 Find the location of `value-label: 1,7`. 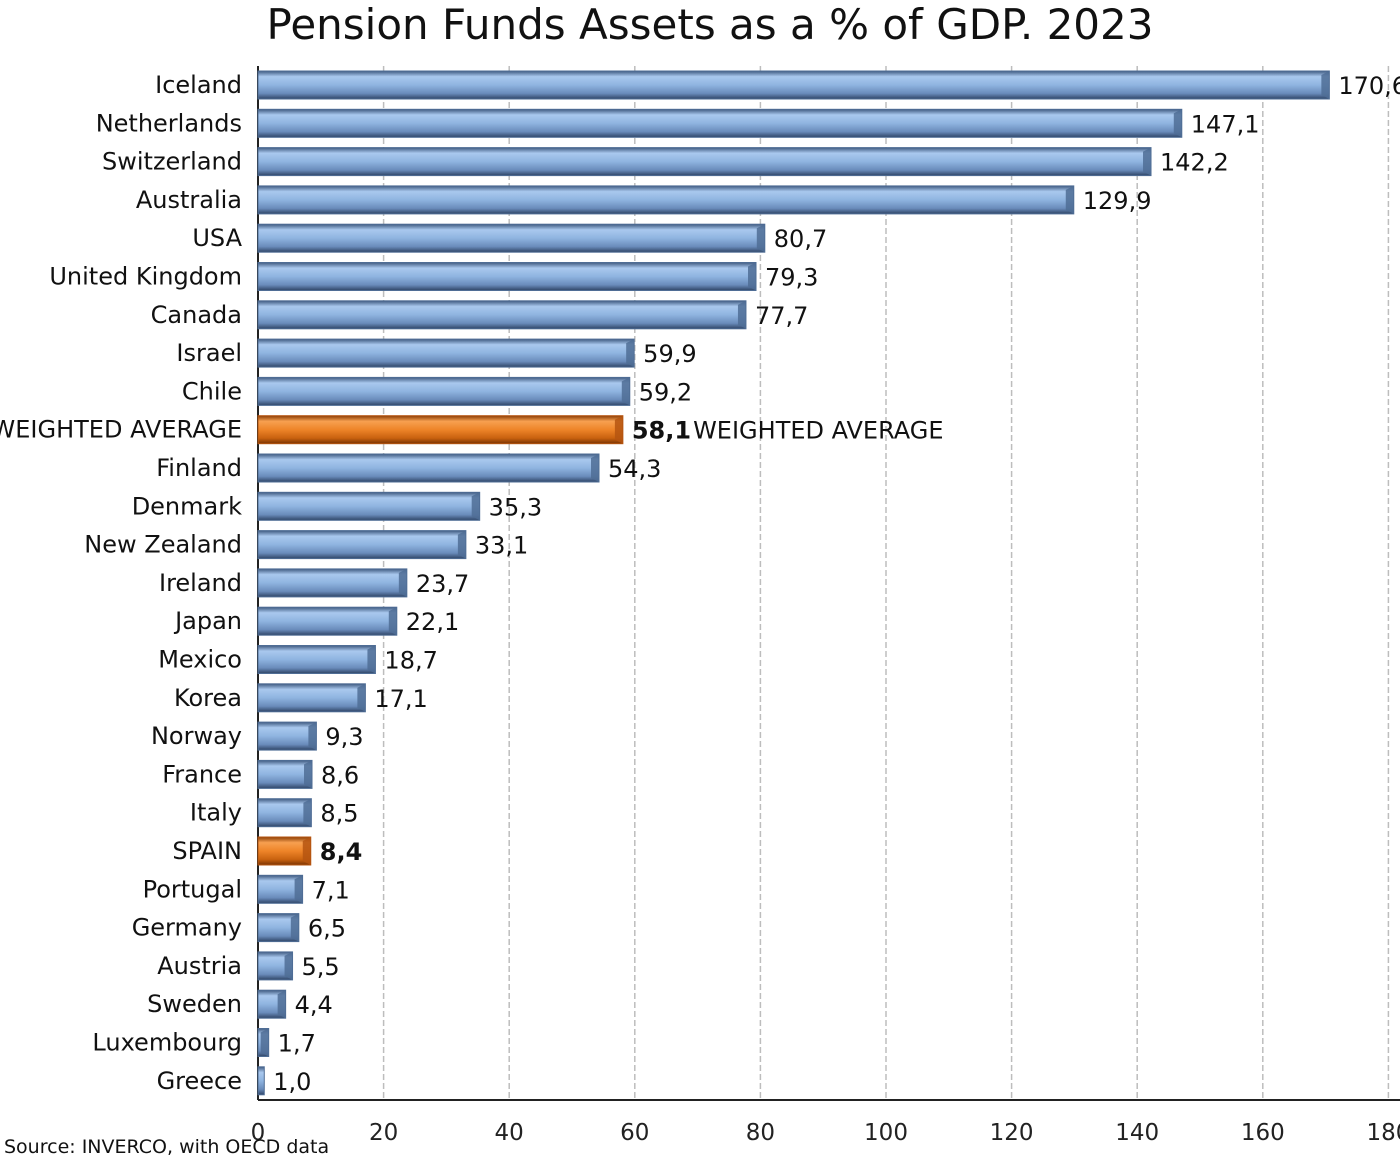

value-label: 1,7 is located at coordinates (297, 1044).